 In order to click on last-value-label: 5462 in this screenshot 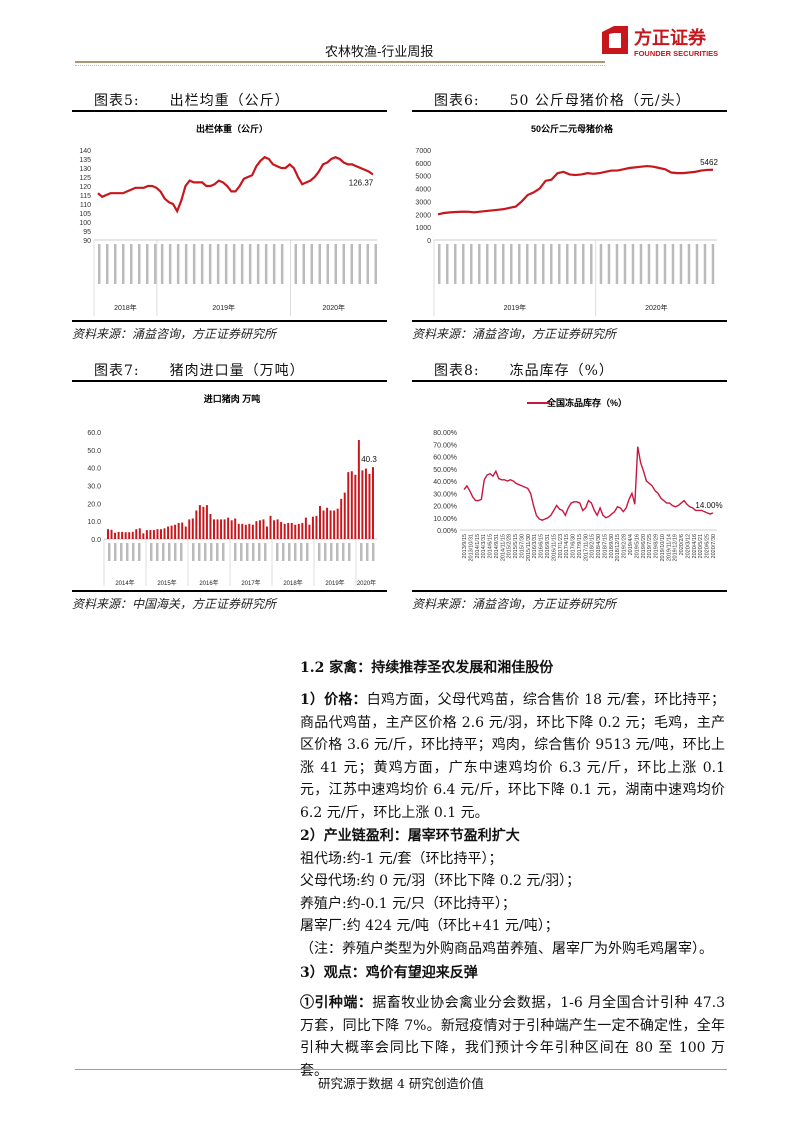, I will do `click(709, 162)`.